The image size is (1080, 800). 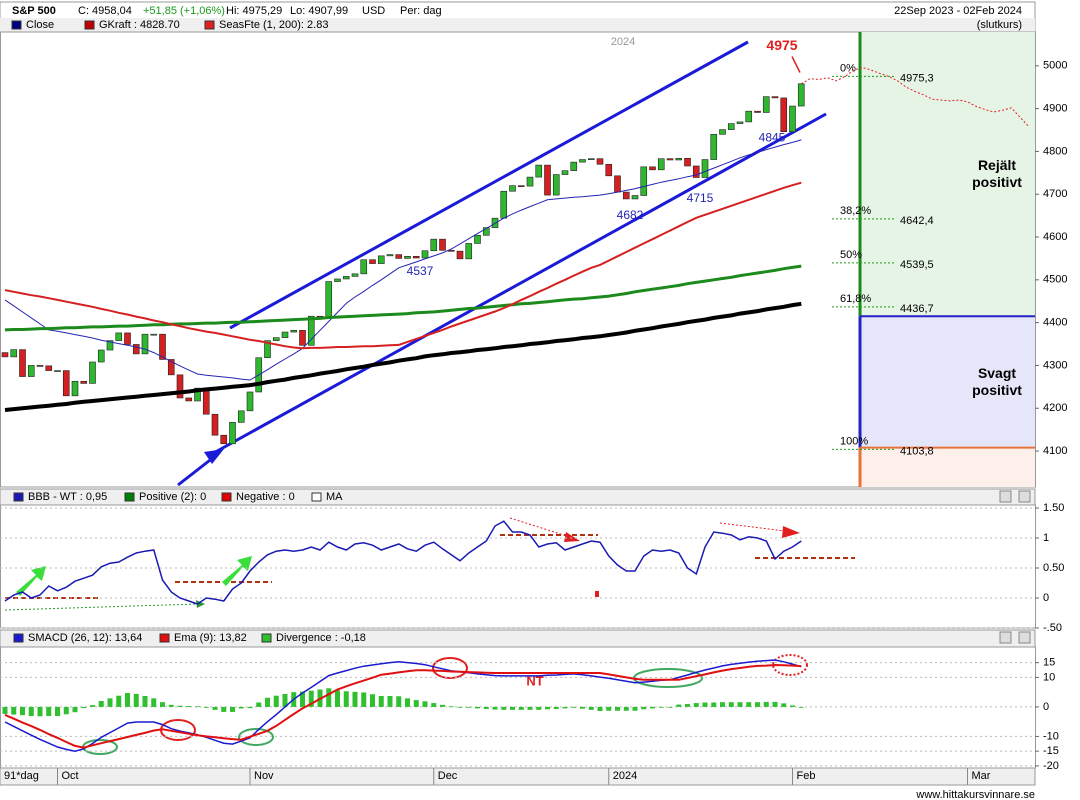 What do you see at coordinates (1055, 109) in the screenshot?
I see `y-tick-label: 4900` at bounding box center [1055, 109].